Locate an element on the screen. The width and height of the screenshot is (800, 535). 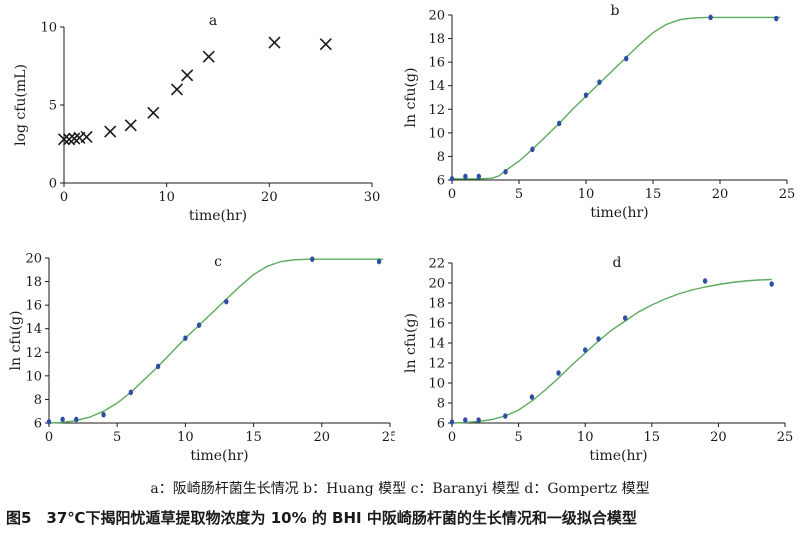
x-tick-label: 30 is located at coordinates (372, 197).